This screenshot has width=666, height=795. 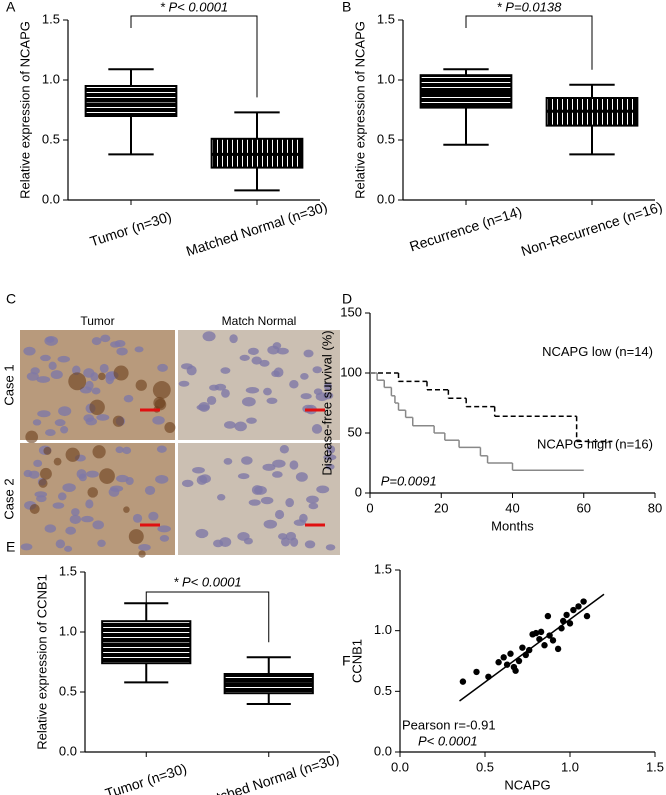 What do you see at coordinates (448, 740) in the screenshot?
I see `p-value: P< 0.0001` at bounding box center [448, 740].